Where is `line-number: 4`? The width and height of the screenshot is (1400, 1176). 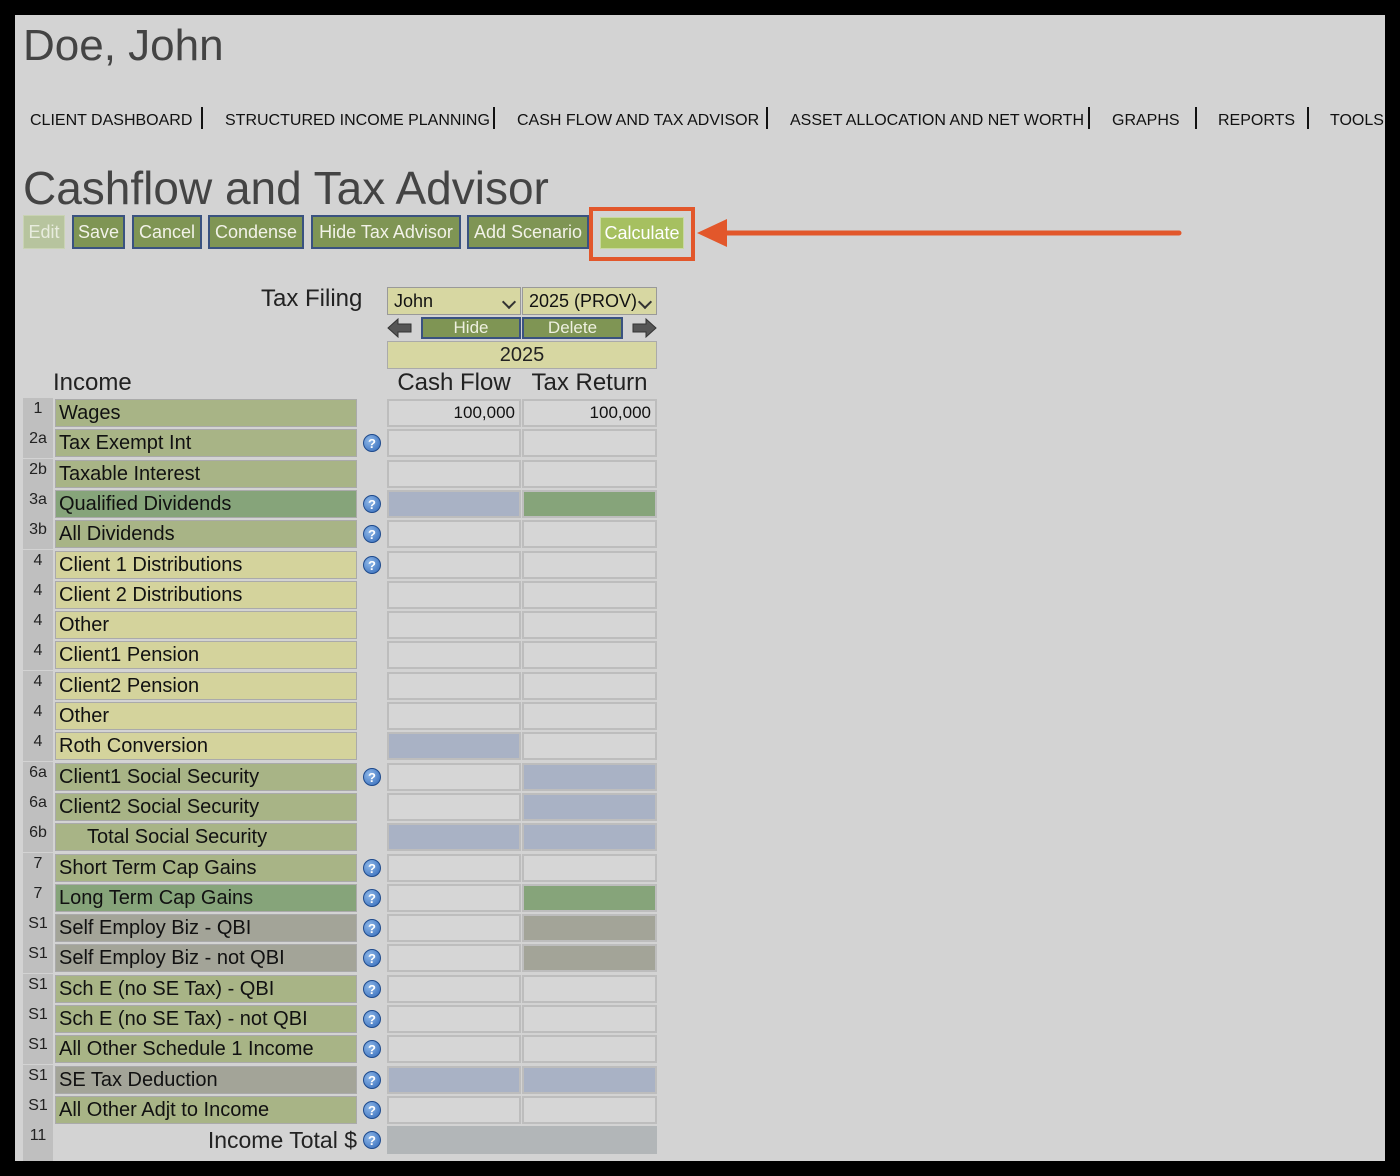 line-number: 4 is located at coordinates (38, 564).